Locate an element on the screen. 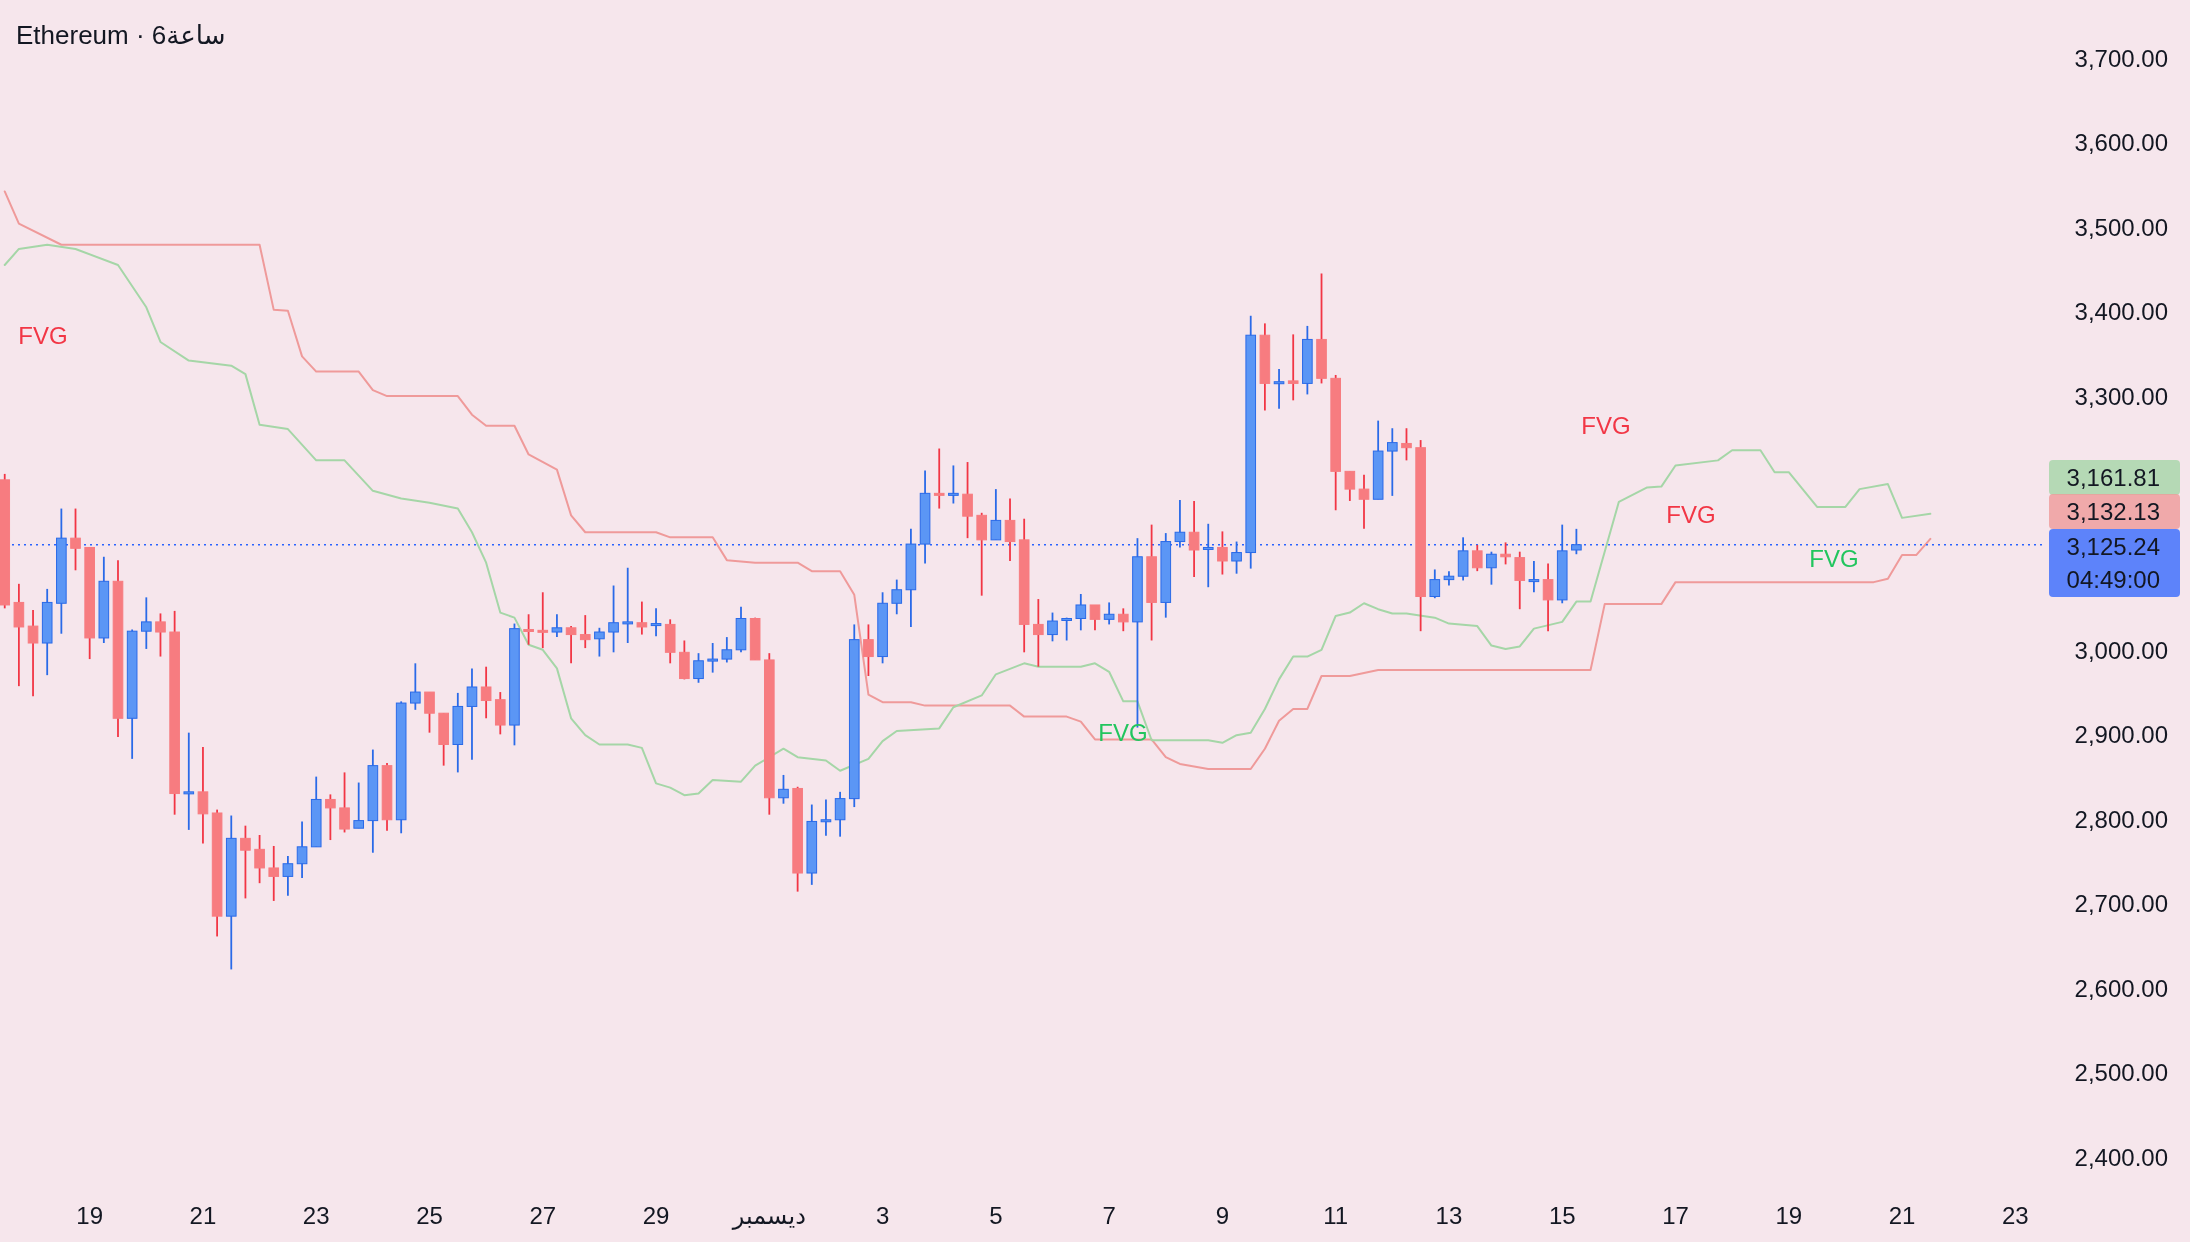 This screenshot has height=1242, width=2190. x-tick-label: 25 is located at coordinates (429, 1215).